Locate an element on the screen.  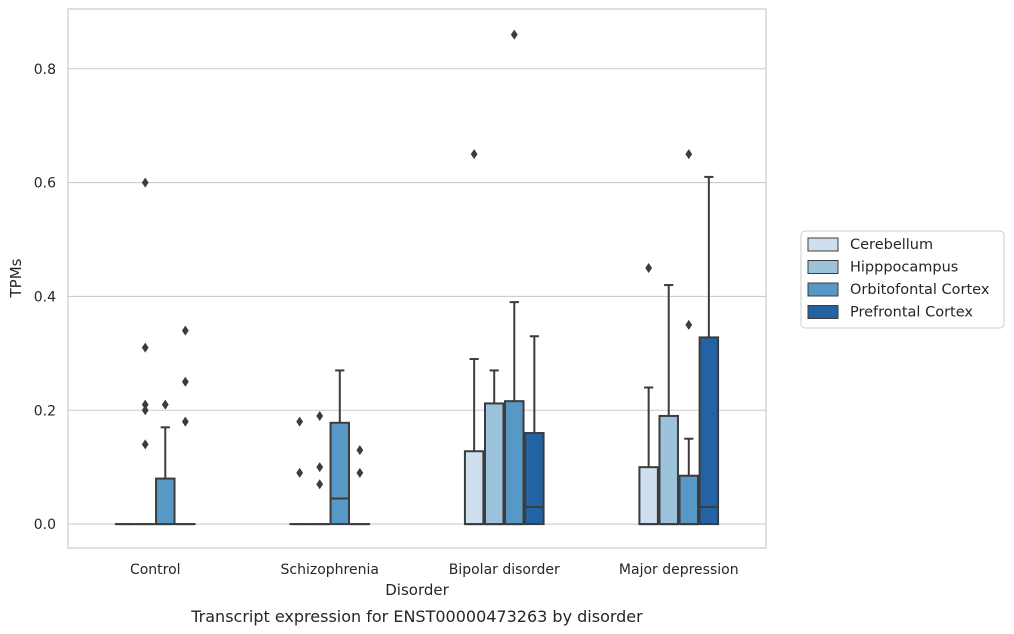
legend-label: Prefrontal Cortex is located at coordinates (911, 313).